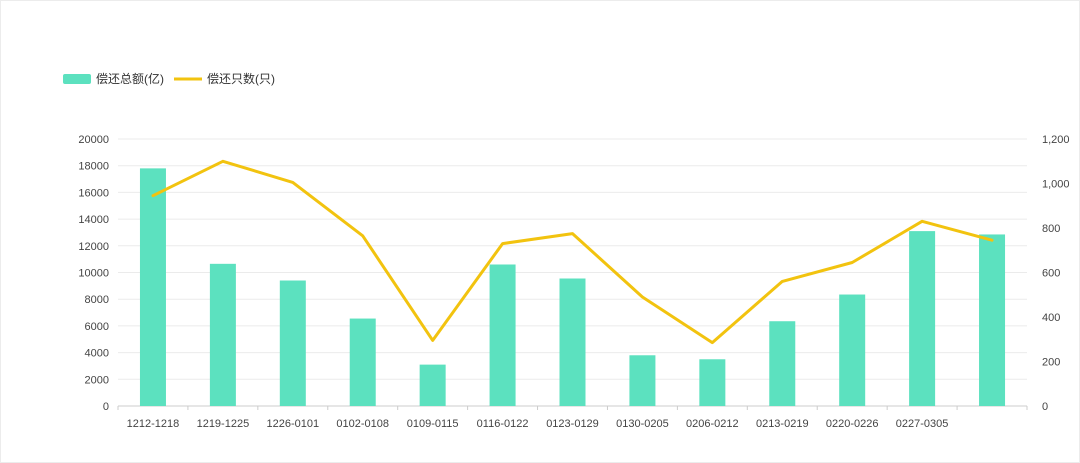 The width and height of the screenshot is (1080, 463). I want to click on legend-label: 偿还只数(只), so click(241, 78).